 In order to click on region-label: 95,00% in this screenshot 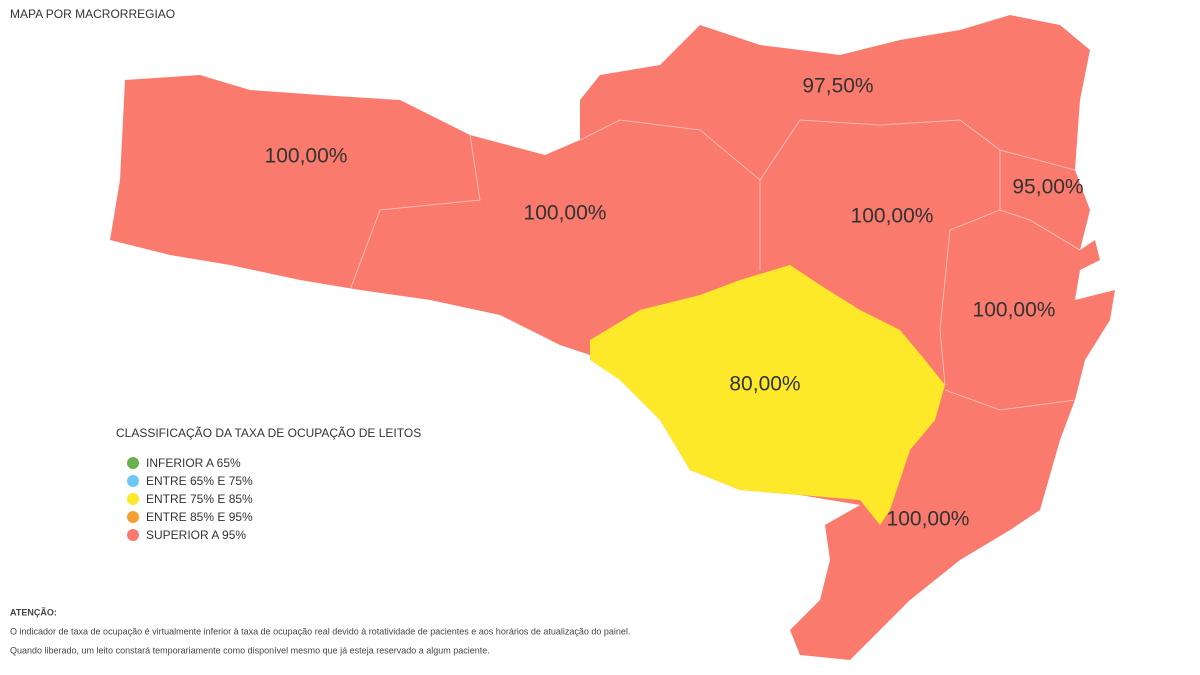, I will do `click(1047, 187)`.